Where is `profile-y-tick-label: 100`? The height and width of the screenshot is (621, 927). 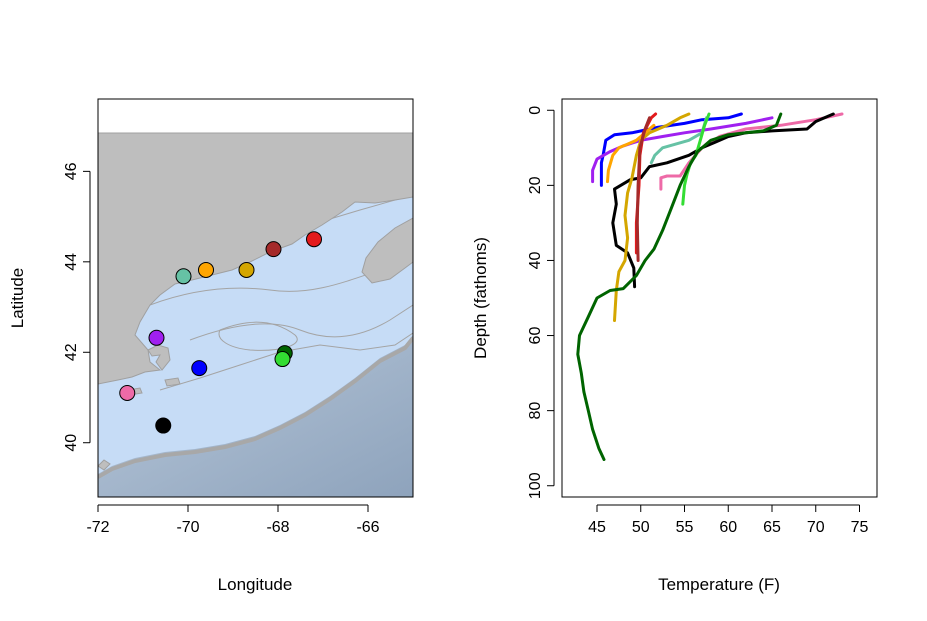
profile-y-tick-label: 100 is located at coordinates (535, 485).